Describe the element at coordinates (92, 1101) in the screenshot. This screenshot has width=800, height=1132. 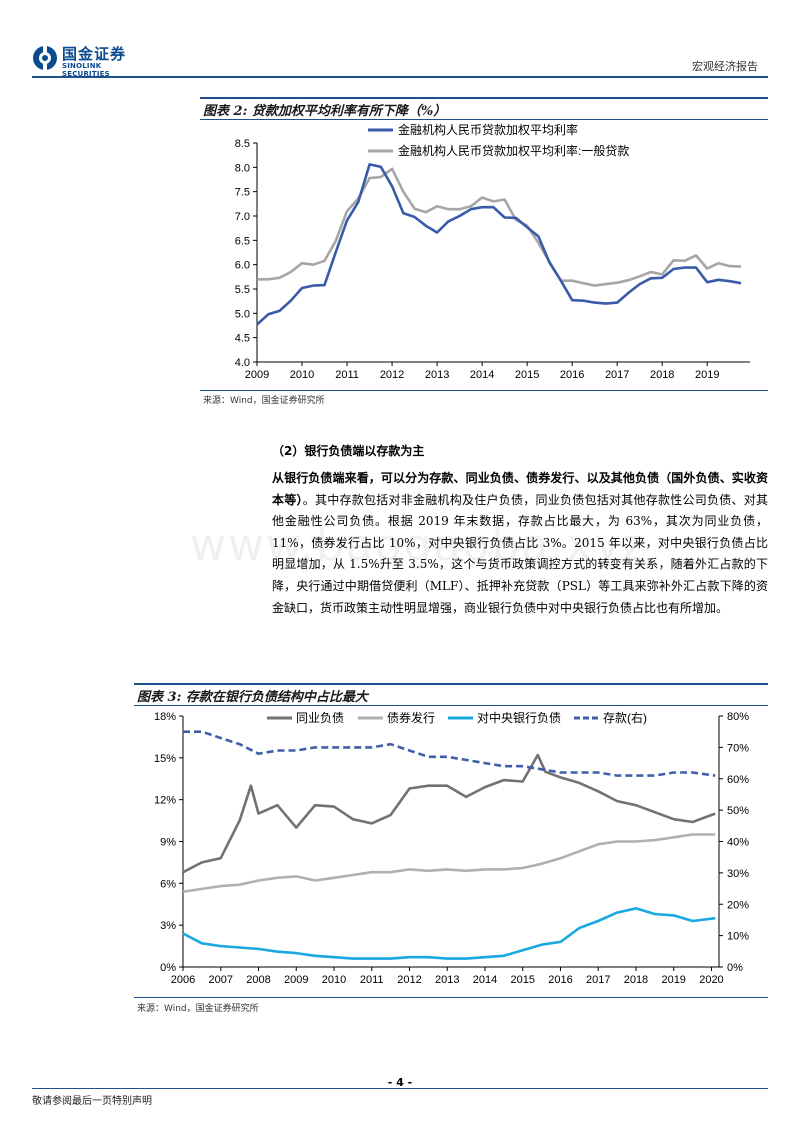
I see `footer-note: 敬请参阅最后一页特别声明` at that location.